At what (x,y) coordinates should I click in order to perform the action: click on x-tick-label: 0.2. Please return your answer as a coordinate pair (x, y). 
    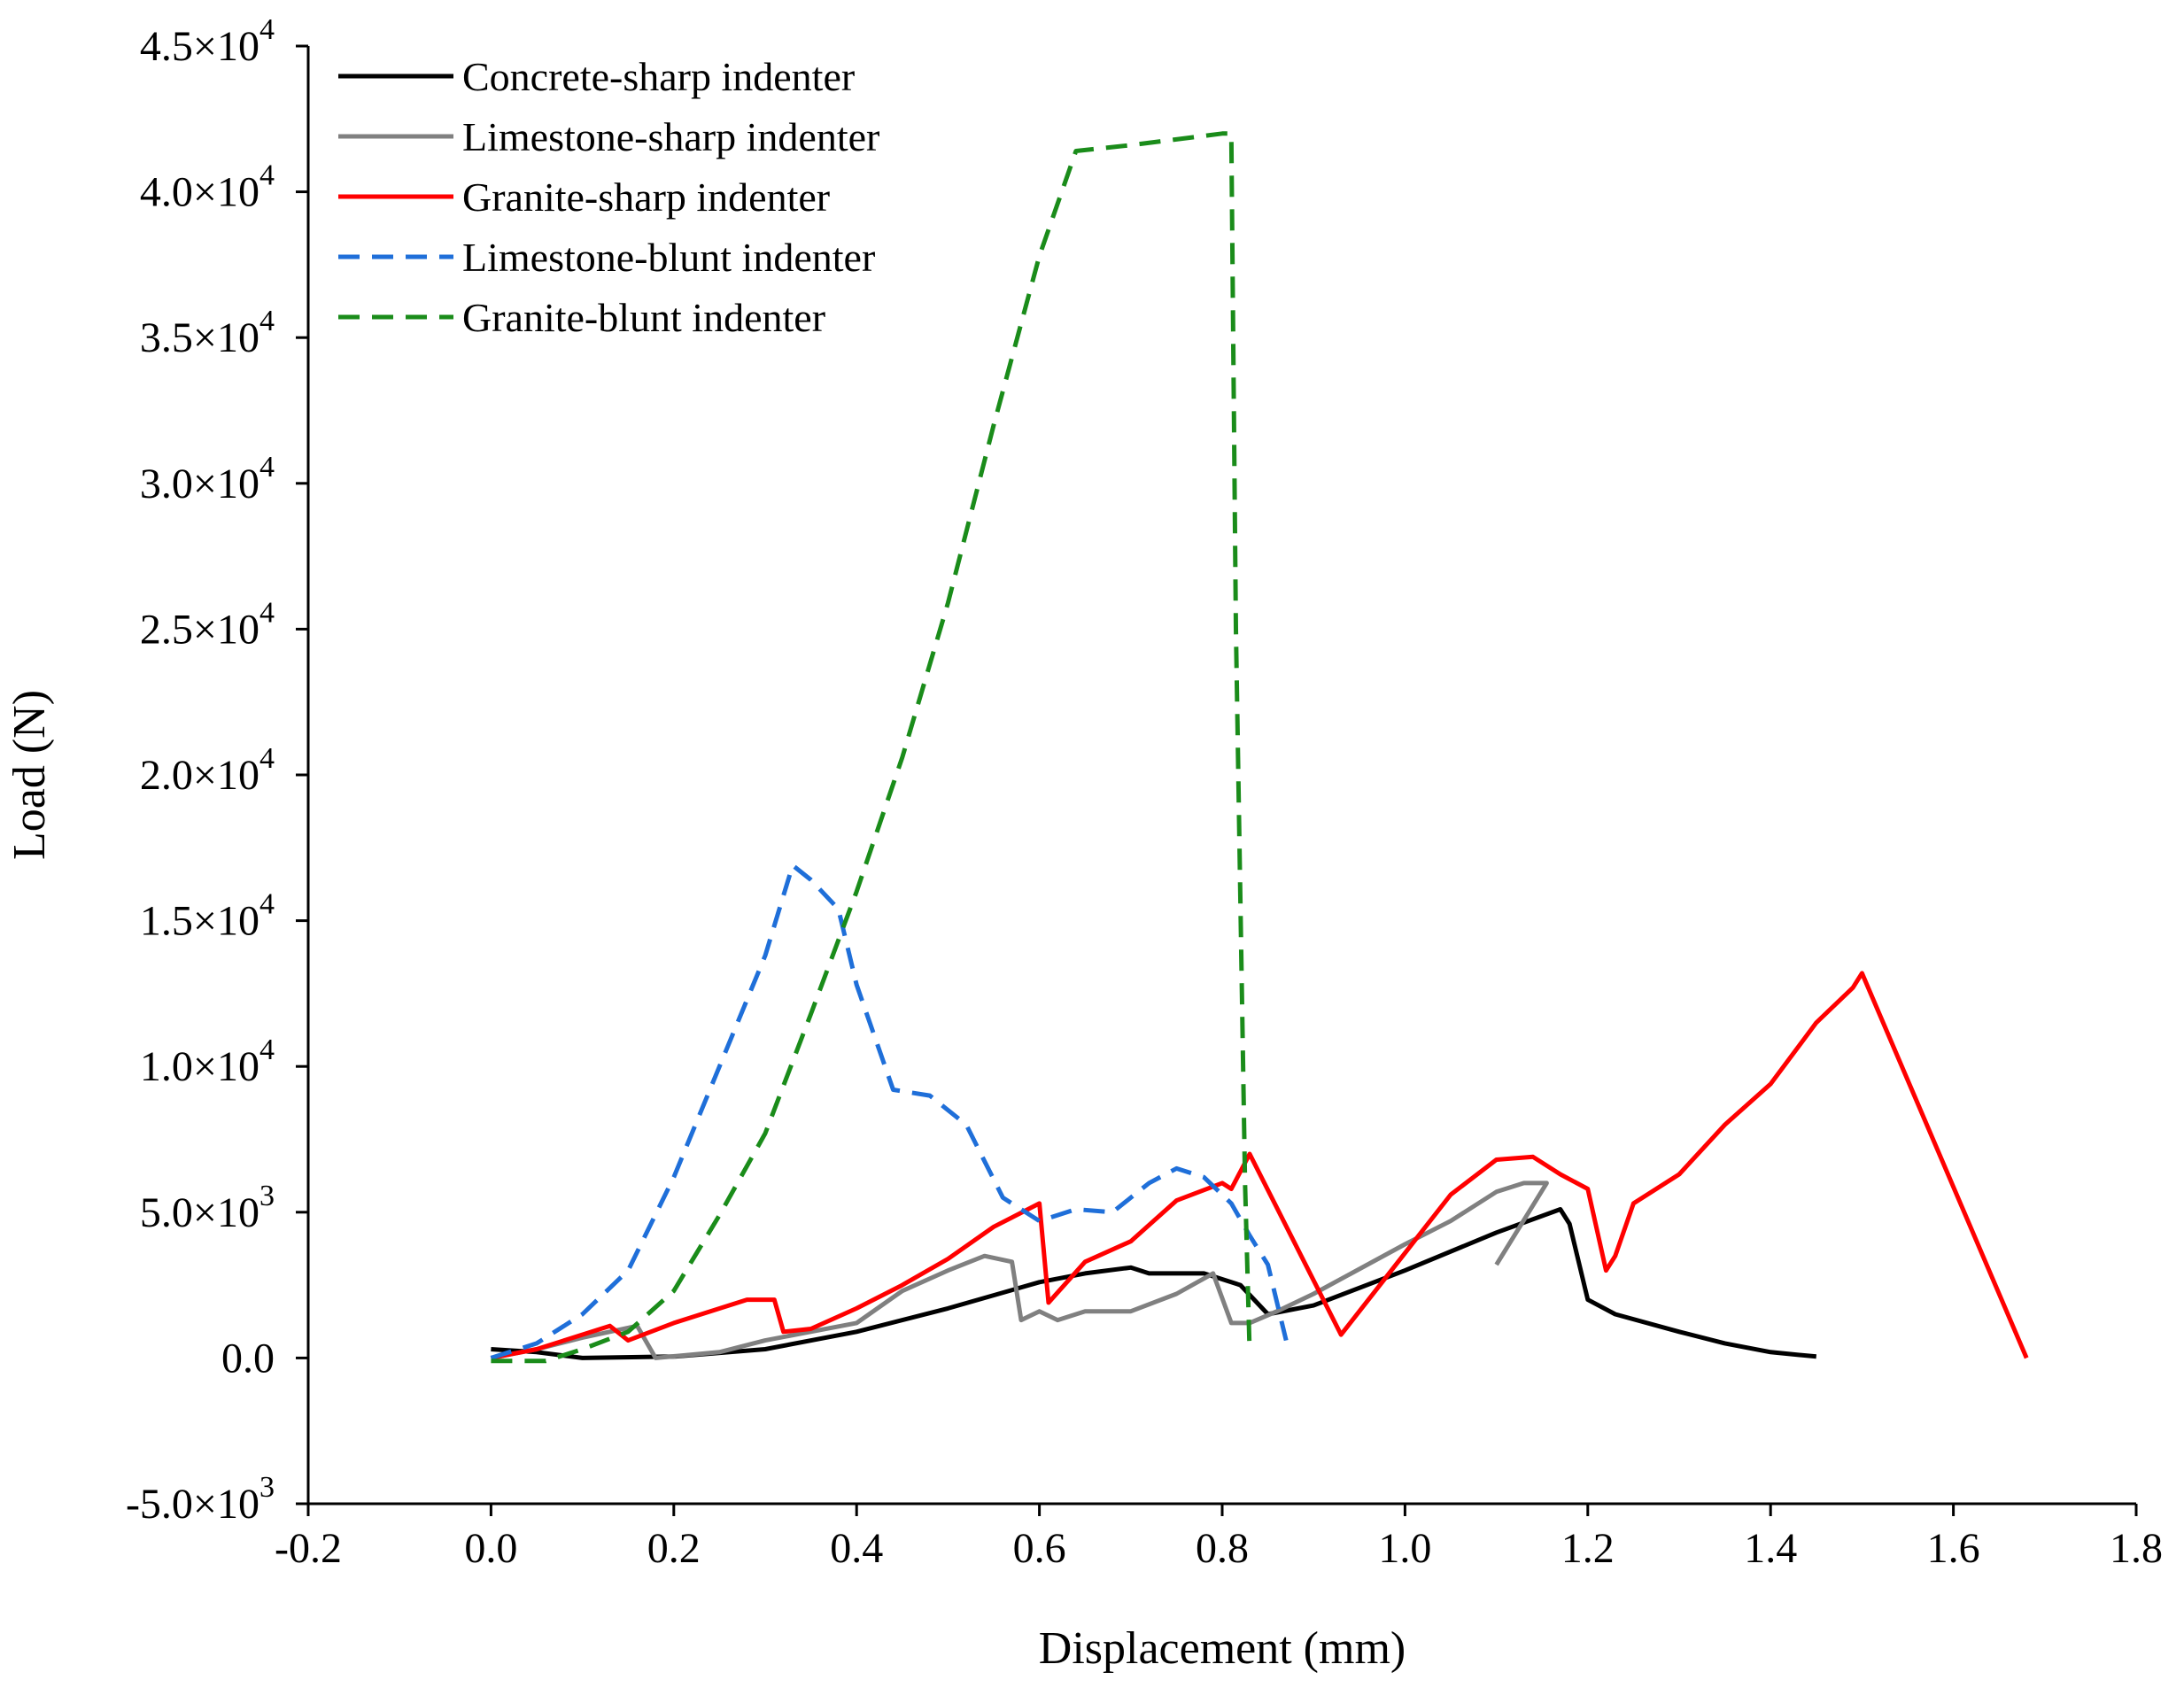
    Looking at the image, I should click on (674, 1549).